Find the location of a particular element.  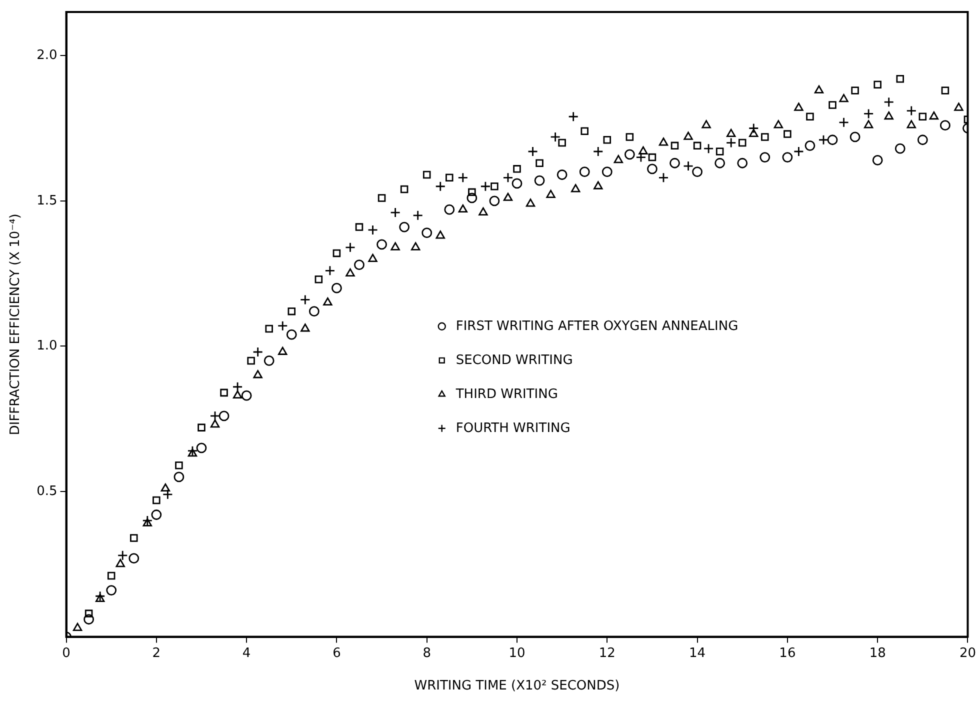

y-tick-label: 1.5 is located at coordinates (47, 200).